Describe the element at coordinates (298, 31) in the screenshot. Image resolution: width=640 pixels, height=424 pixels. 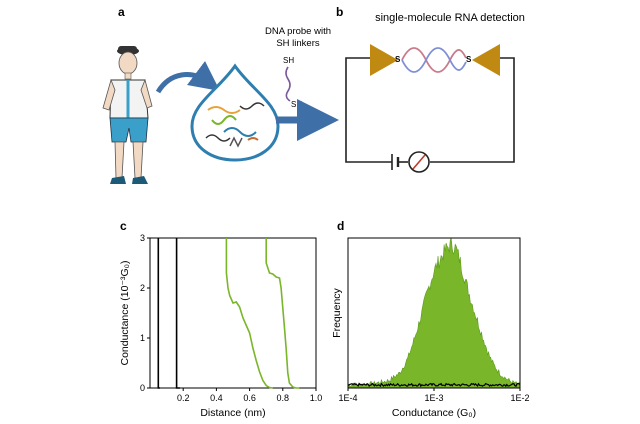
I see `probe-label-line1: DNA probe with` at that location.